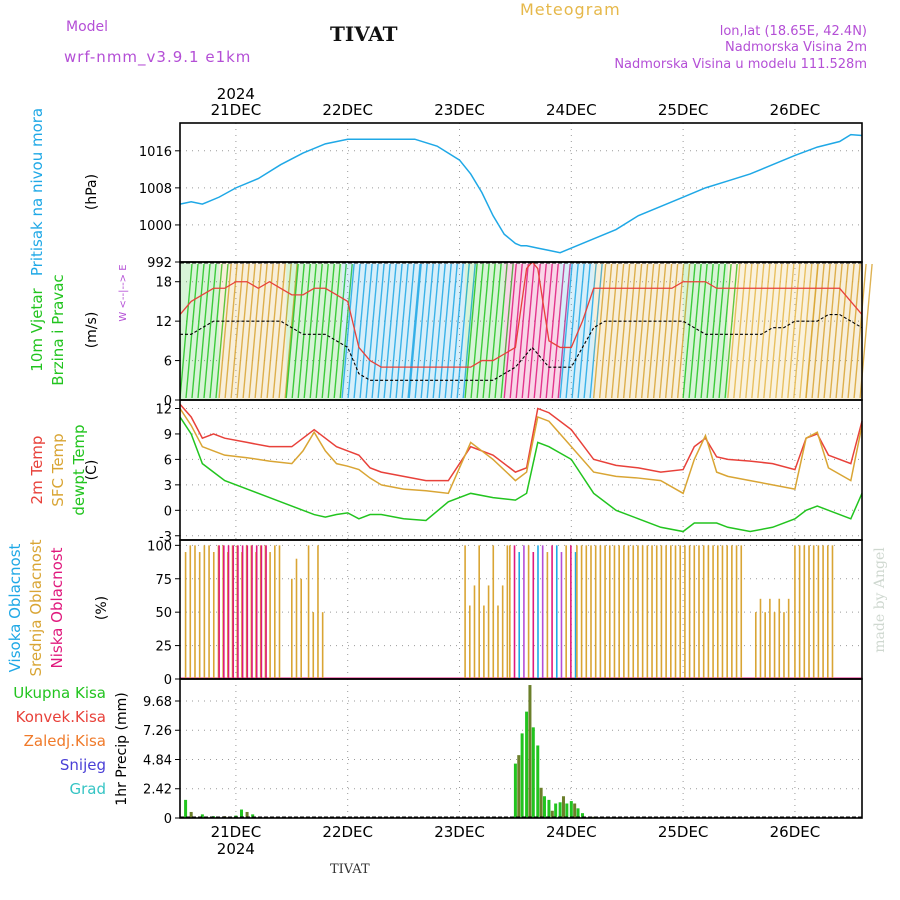 Image resolution: width=900 pixels, height=900 pixels. I want to click on ytick-label-pressure-1: 1000, so click(155, 226).